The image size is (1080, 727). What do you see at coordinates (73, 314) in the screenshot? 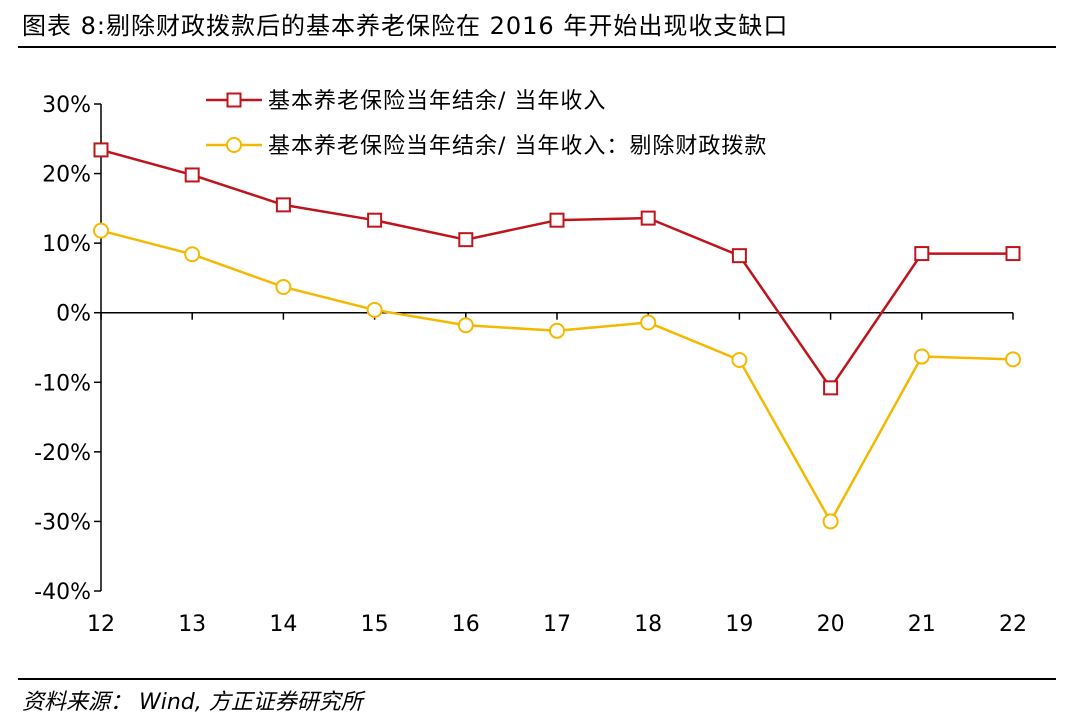
I see `y-tick-label: 0%` at bounding box center [73, 314].